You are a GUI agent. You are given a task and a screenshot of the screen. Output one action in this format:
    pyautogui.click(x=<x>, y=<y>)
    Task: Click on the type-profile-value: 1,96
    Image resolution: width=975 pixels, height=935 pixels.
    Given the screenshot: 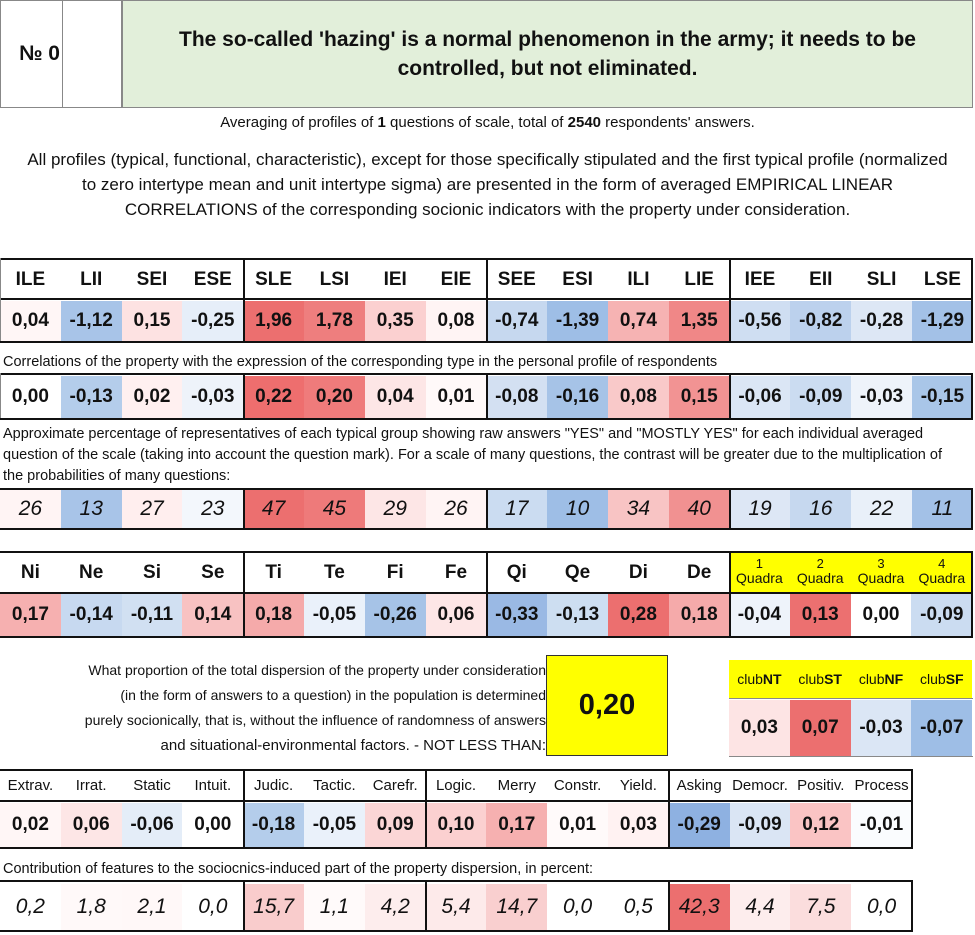 What is the action you would take?
    pyautogui.click(x=273, y=321)
    